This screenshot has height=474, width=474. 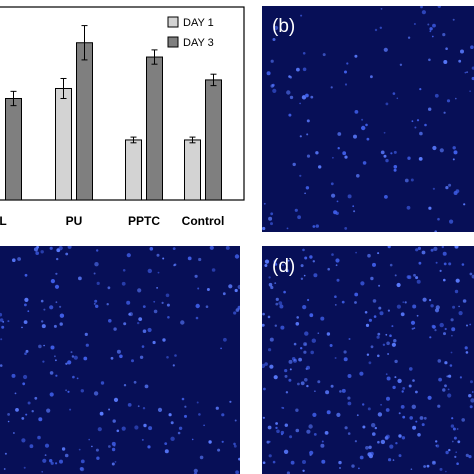 I want to click on bar-day-1-pptc, so click(x=133, y=170).